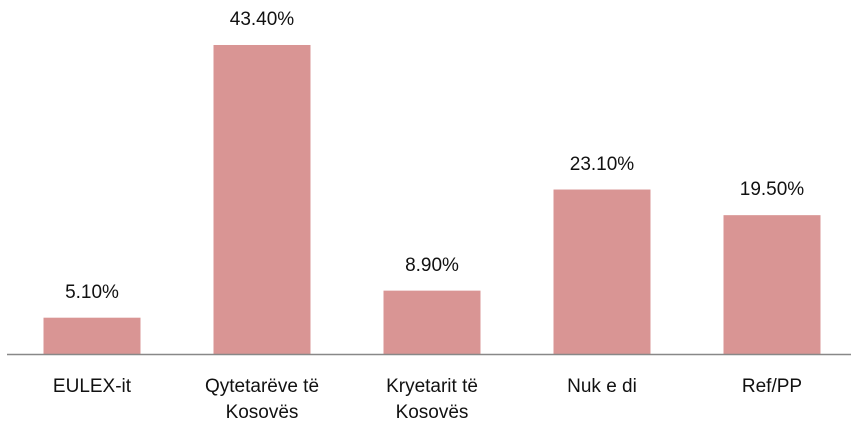 The image size is (851, 426). Describe the element at coordinates (262, 399) in the screenshot. I see `x-tick-label: Qytetarëve të Kosovës` at that location.